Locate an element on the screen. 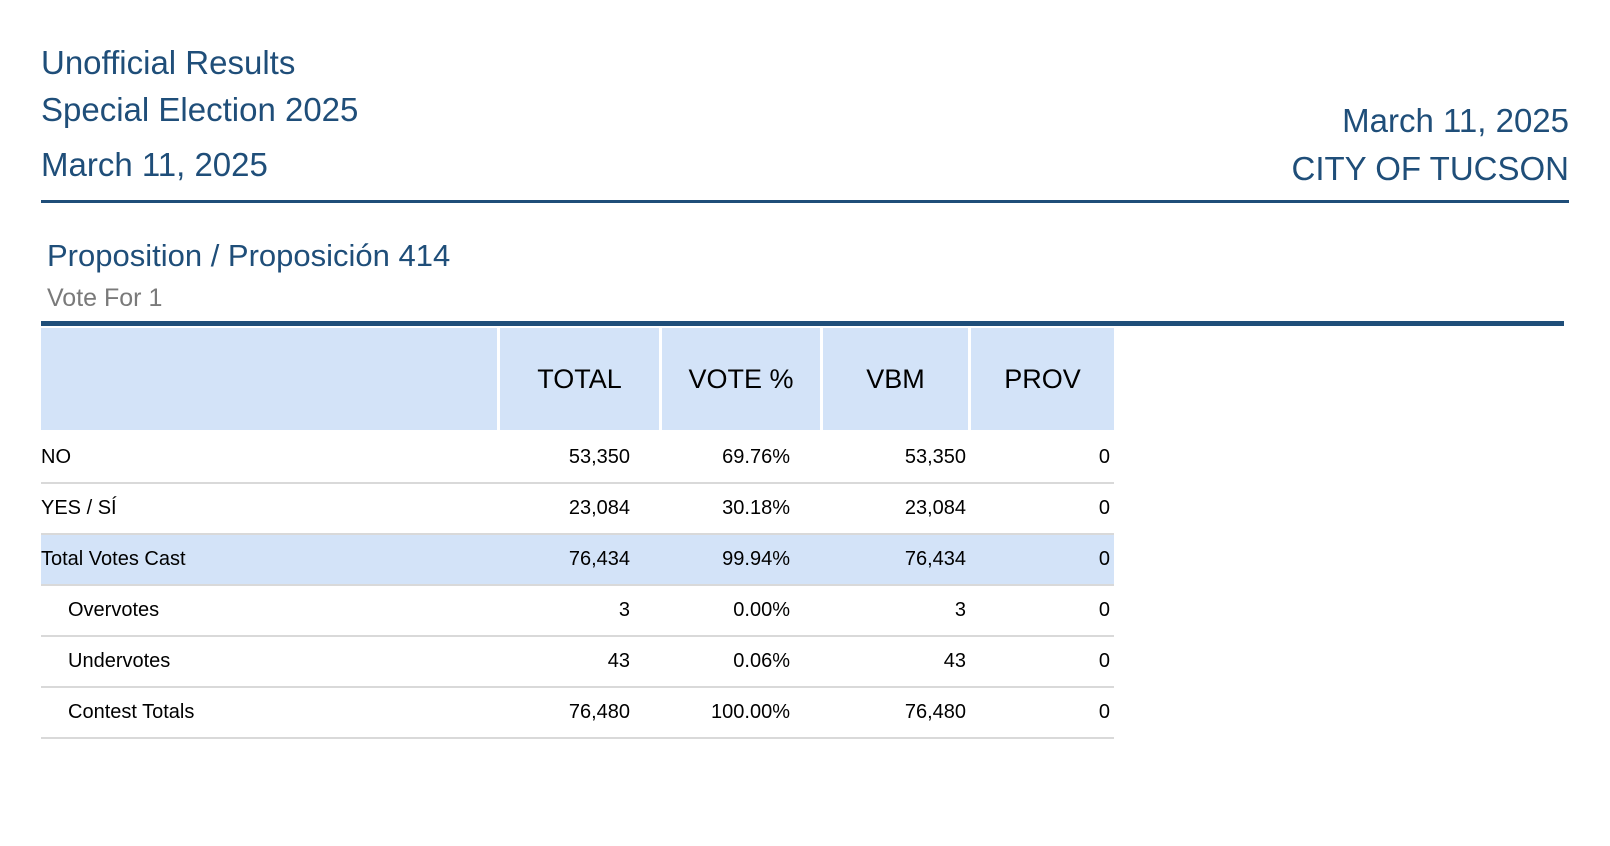 This screenshot has width=1610, height=846. total-value: 76,480 is located at coordinates (599, 712).